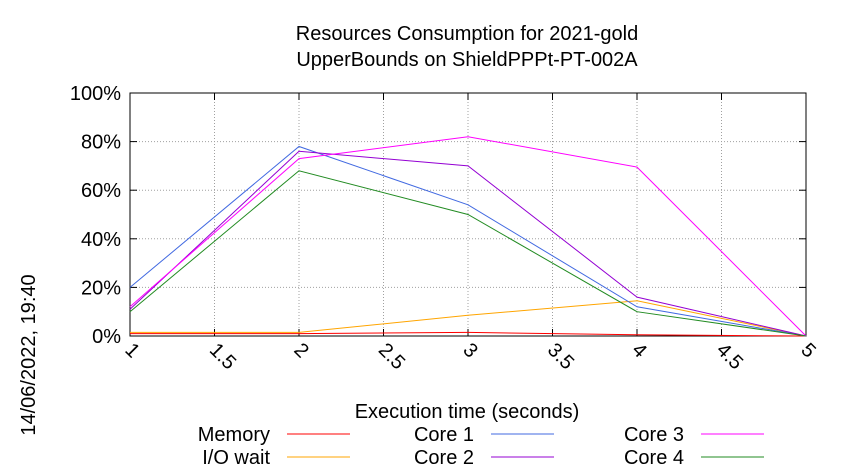  What do you see at coordinates (444, 435) in the screenshot?
I see `legend-label-core-1: Core 1` at bounding box center [444, 435].